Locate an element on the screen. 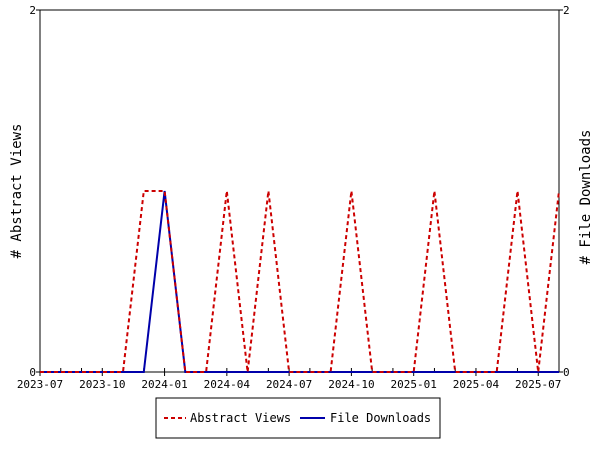 The width and height of the screenshot is (600, 450). legend-label-file-downloads: File Downloads is located at coordinates (380, 418).